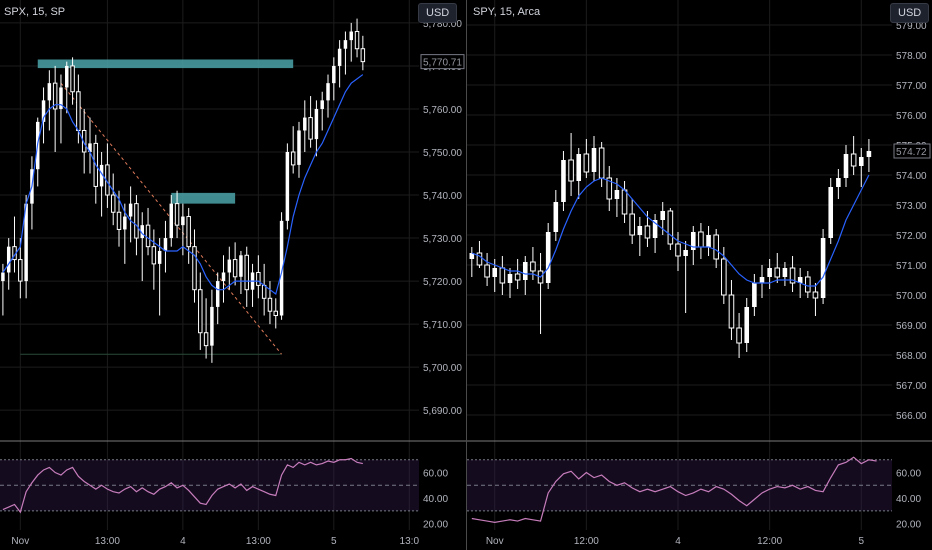  I want to click on pane-separator, so click(466, 275).